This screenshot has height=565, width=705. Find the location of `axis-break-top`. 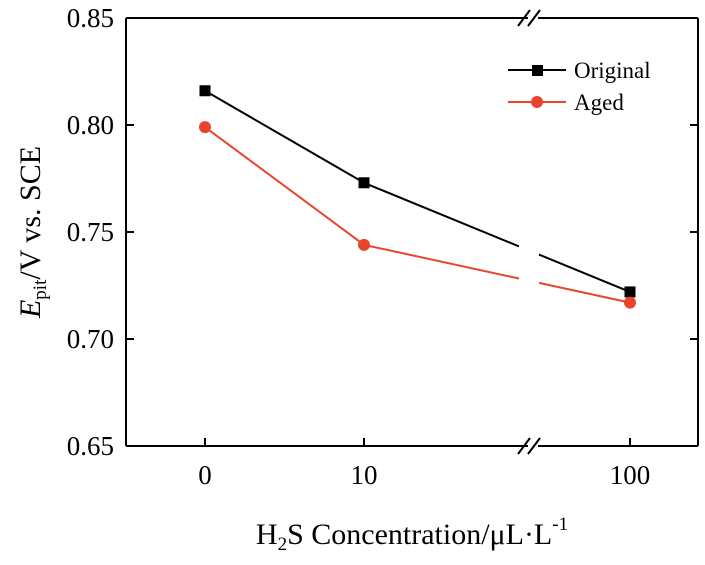

axis-break-top is located at coordinates (529, 18).